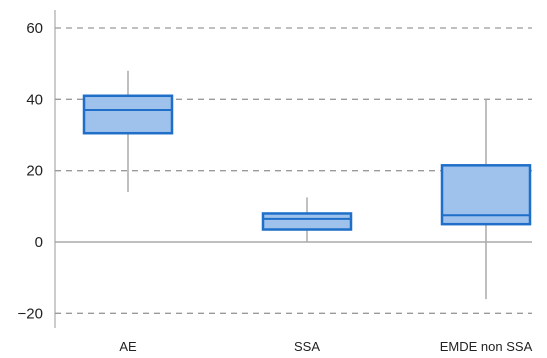  Describe the element at coordinates (34, 28) in the screenshot. I see `y-tick-label: 60` at that location.